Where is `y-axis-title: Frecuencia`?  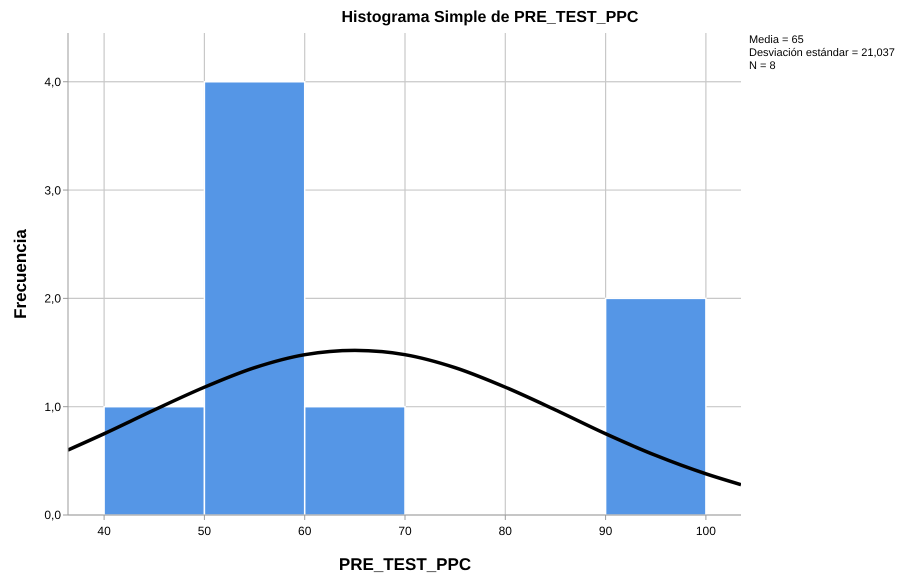
y-axis-title: Frecuencia is located at coordinates (20, 273).